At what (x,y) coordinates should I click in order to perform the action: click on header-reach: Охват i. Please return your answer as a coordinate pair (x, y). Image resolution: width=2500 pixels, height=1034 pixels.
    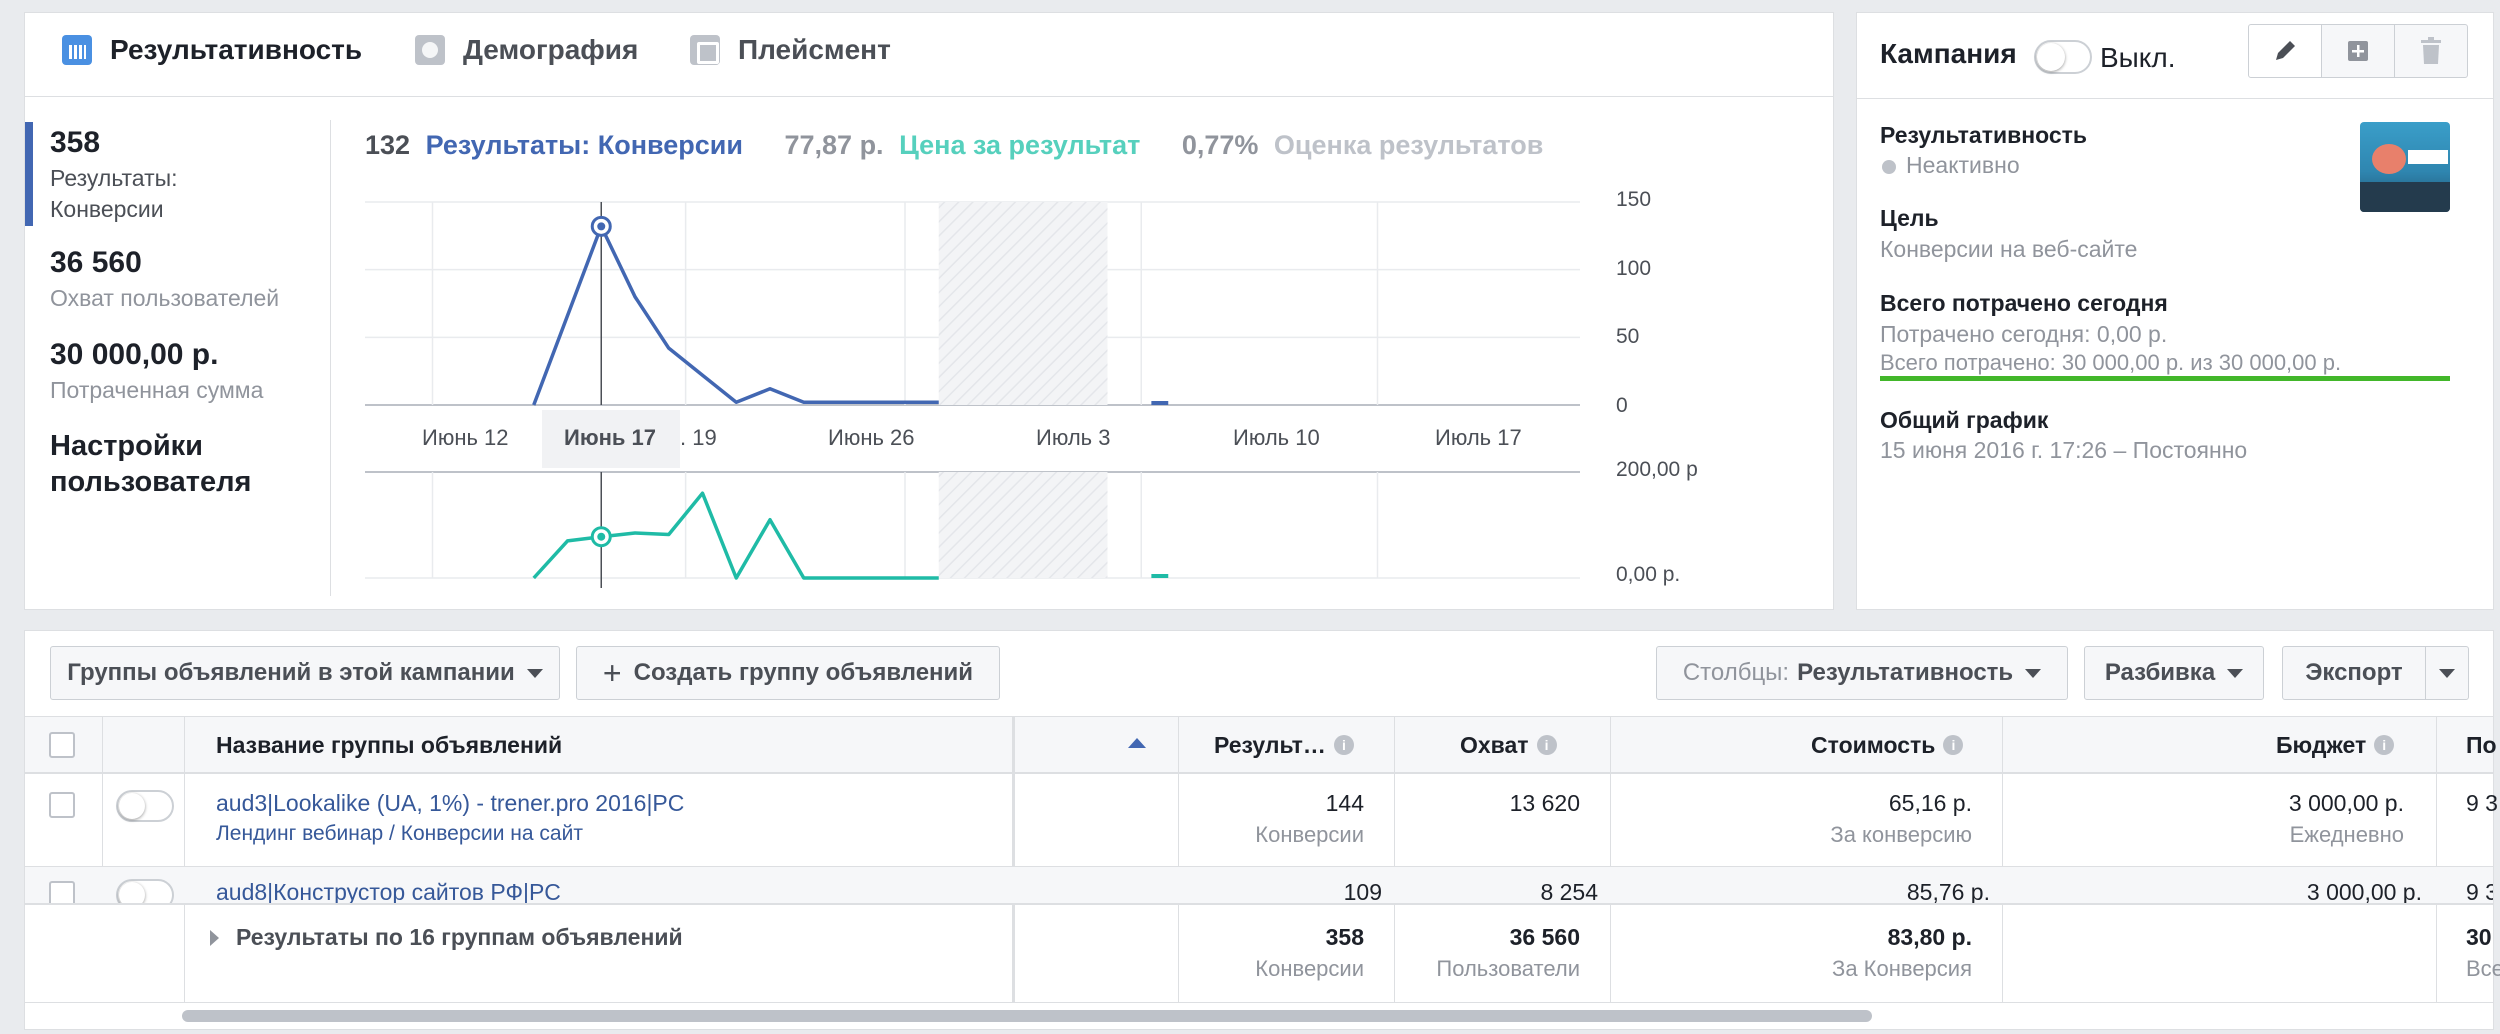
    Looking at the image, I should click on (1508, 745).